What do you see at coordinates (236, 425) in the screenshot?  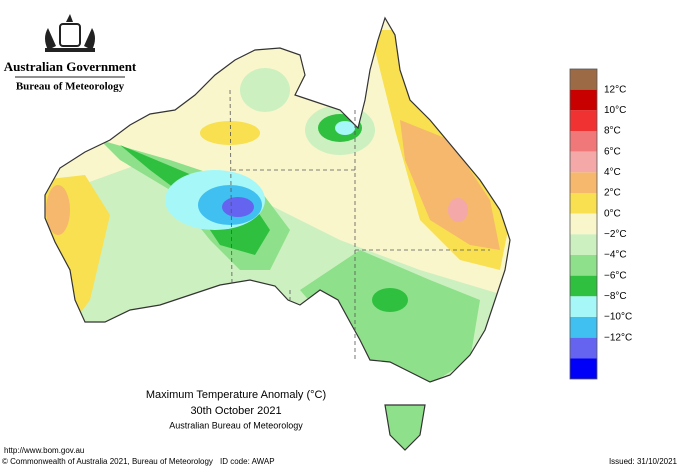 I see `map-source: Australian Bureau of Meteorology` at bounding box center [236, 425].